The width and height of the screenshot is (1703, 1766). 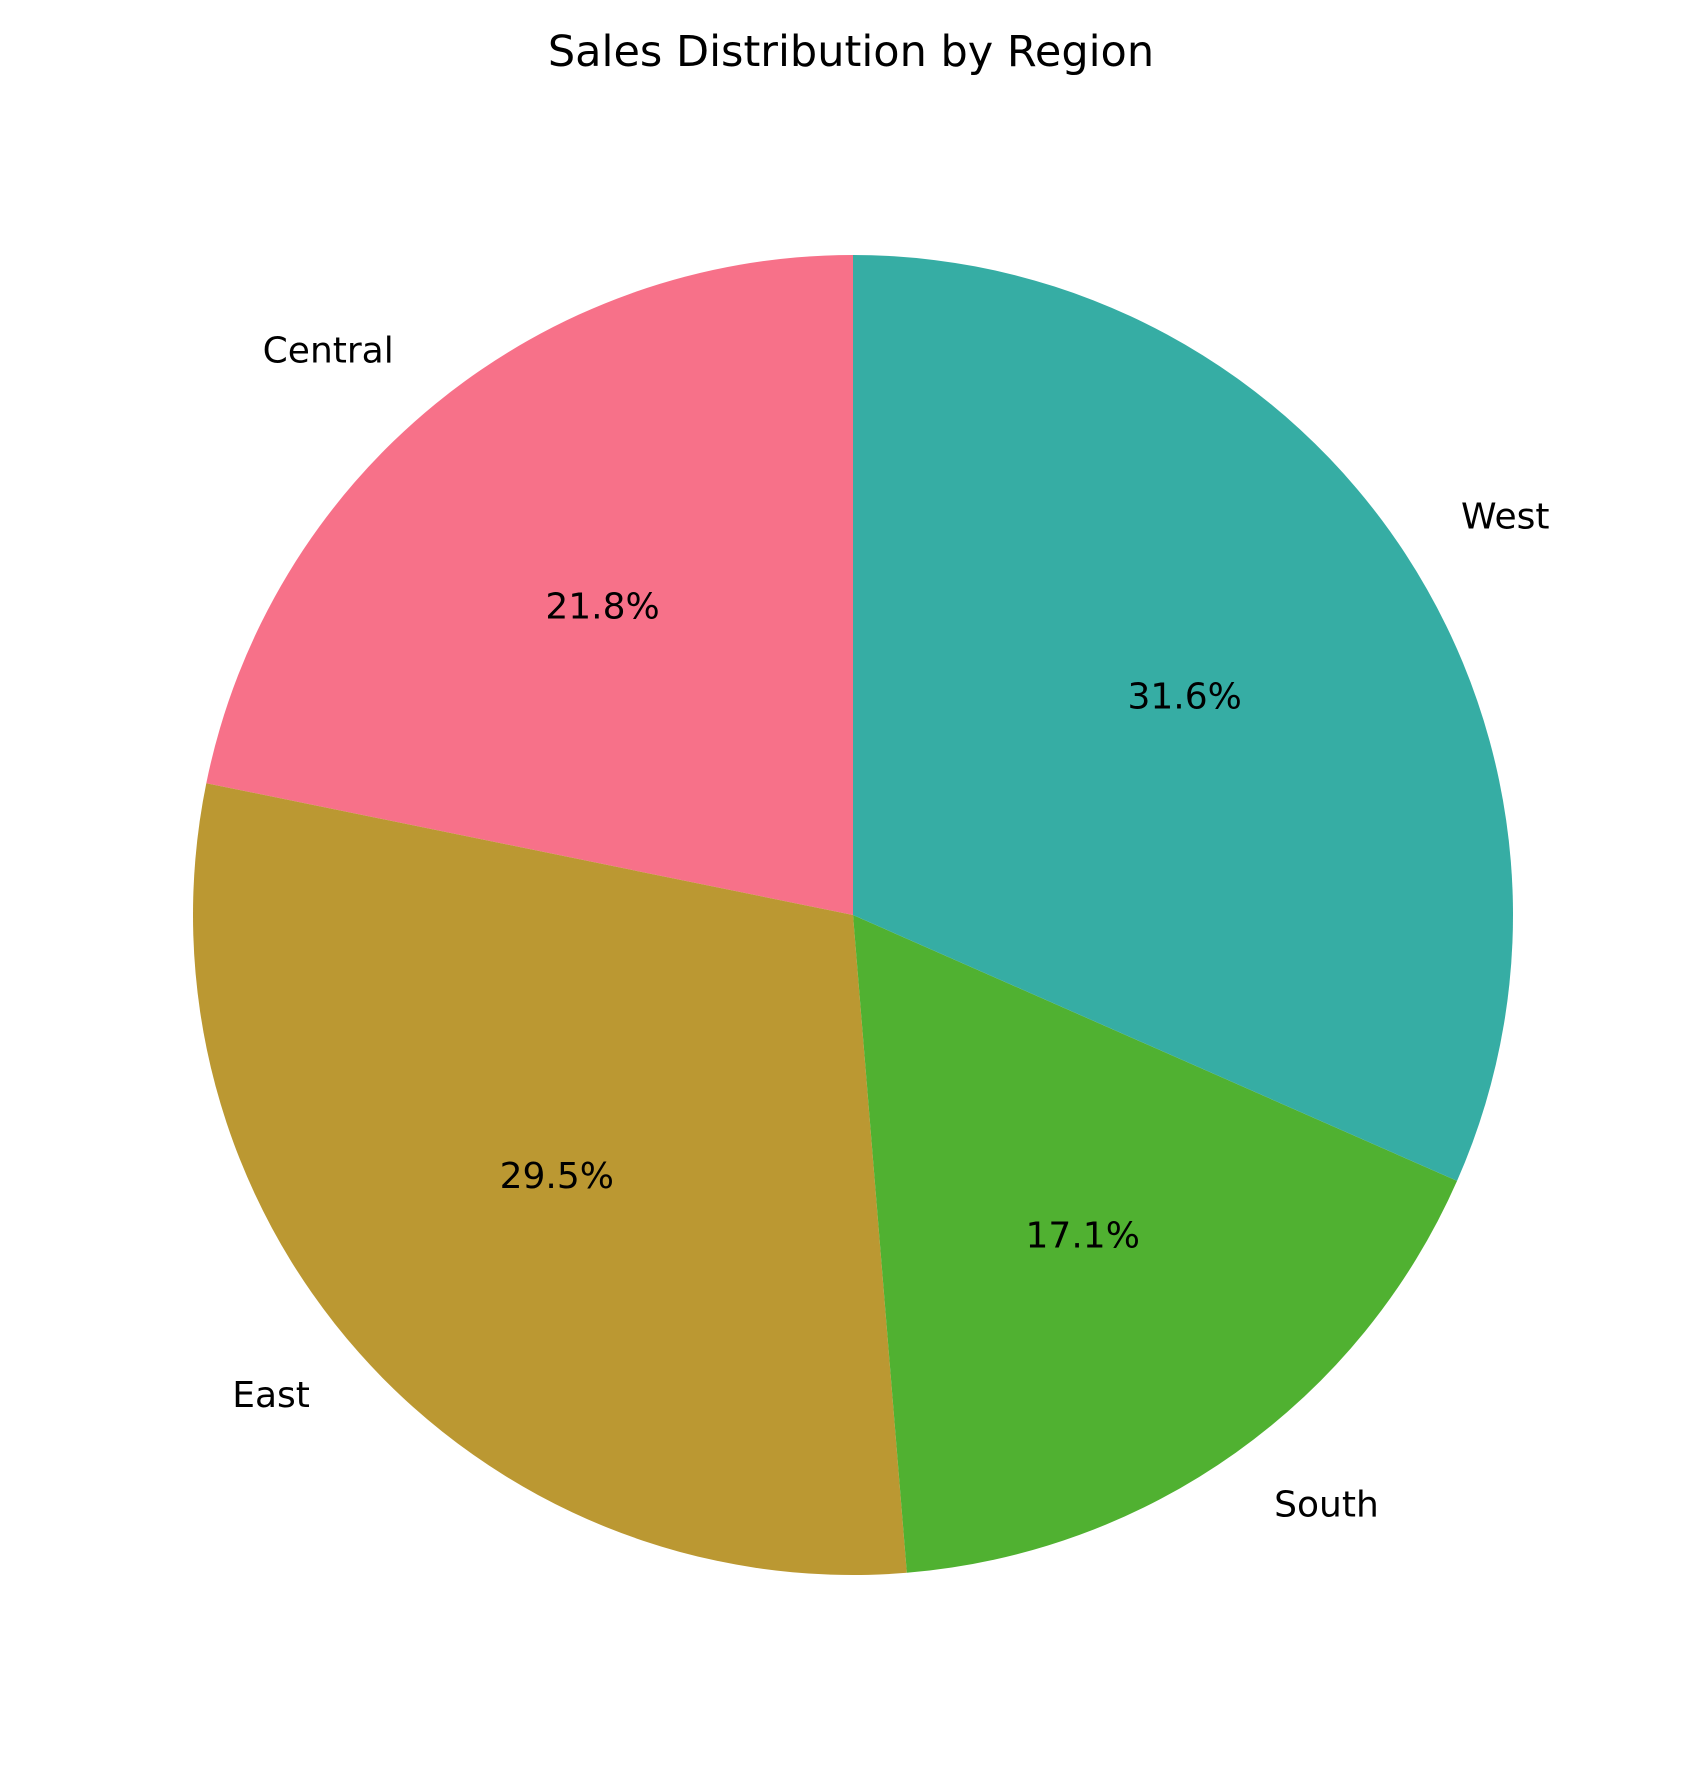 What do you see at coordinates (557, 1176) in the screenshot?
I see `slice-percent-east: 29.5%` at bounding box center [557, 1176].